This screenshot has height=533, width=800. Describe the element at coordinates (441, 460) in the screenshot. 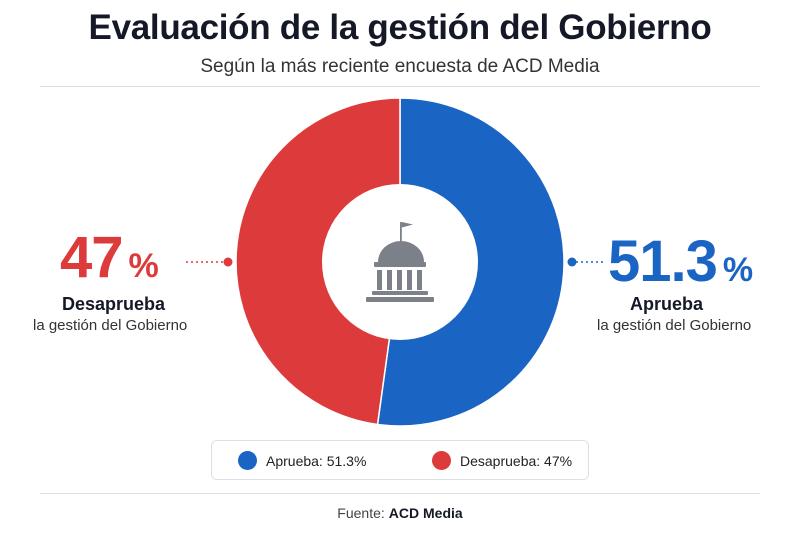

I see `legend-swatch-disapprove` at that location.